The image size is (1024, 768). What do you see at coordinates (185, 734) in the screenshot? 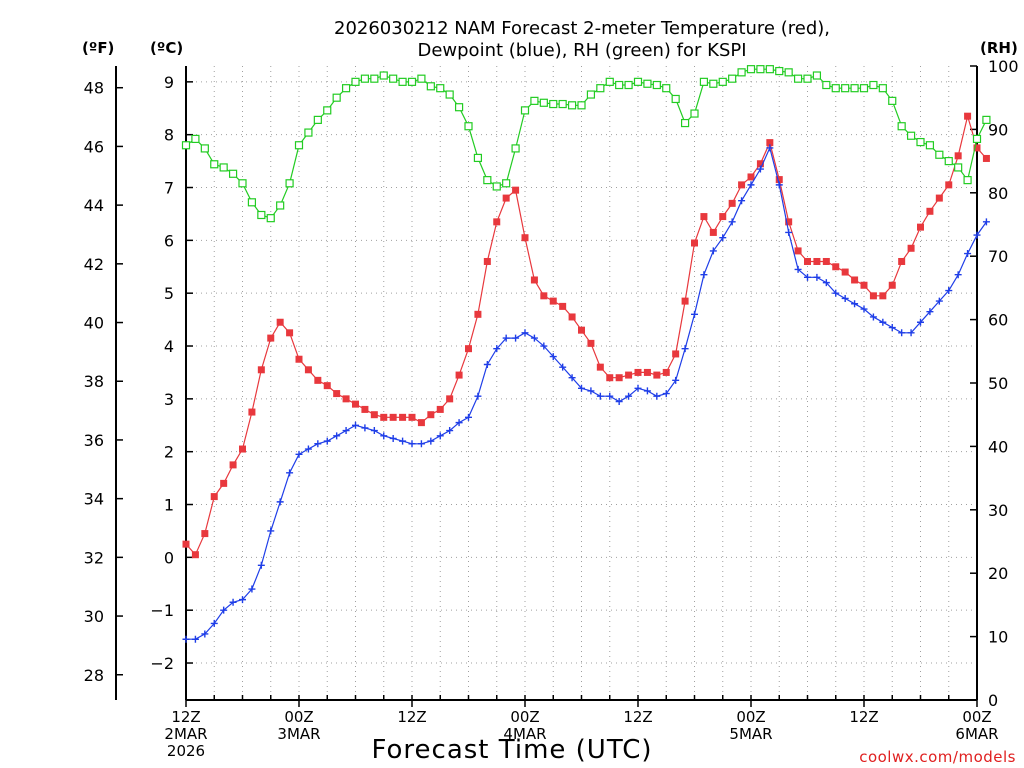
I see `x-tick-label: 2MAR` at bounding box center [185, 734].